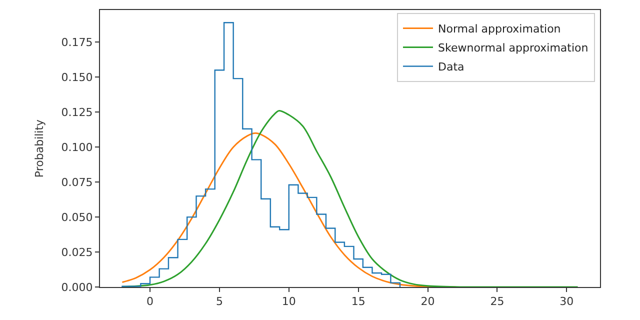 This screenshot has height=320, width=640. I want to click on y-tick-label: 0.125, so click(77, 112).